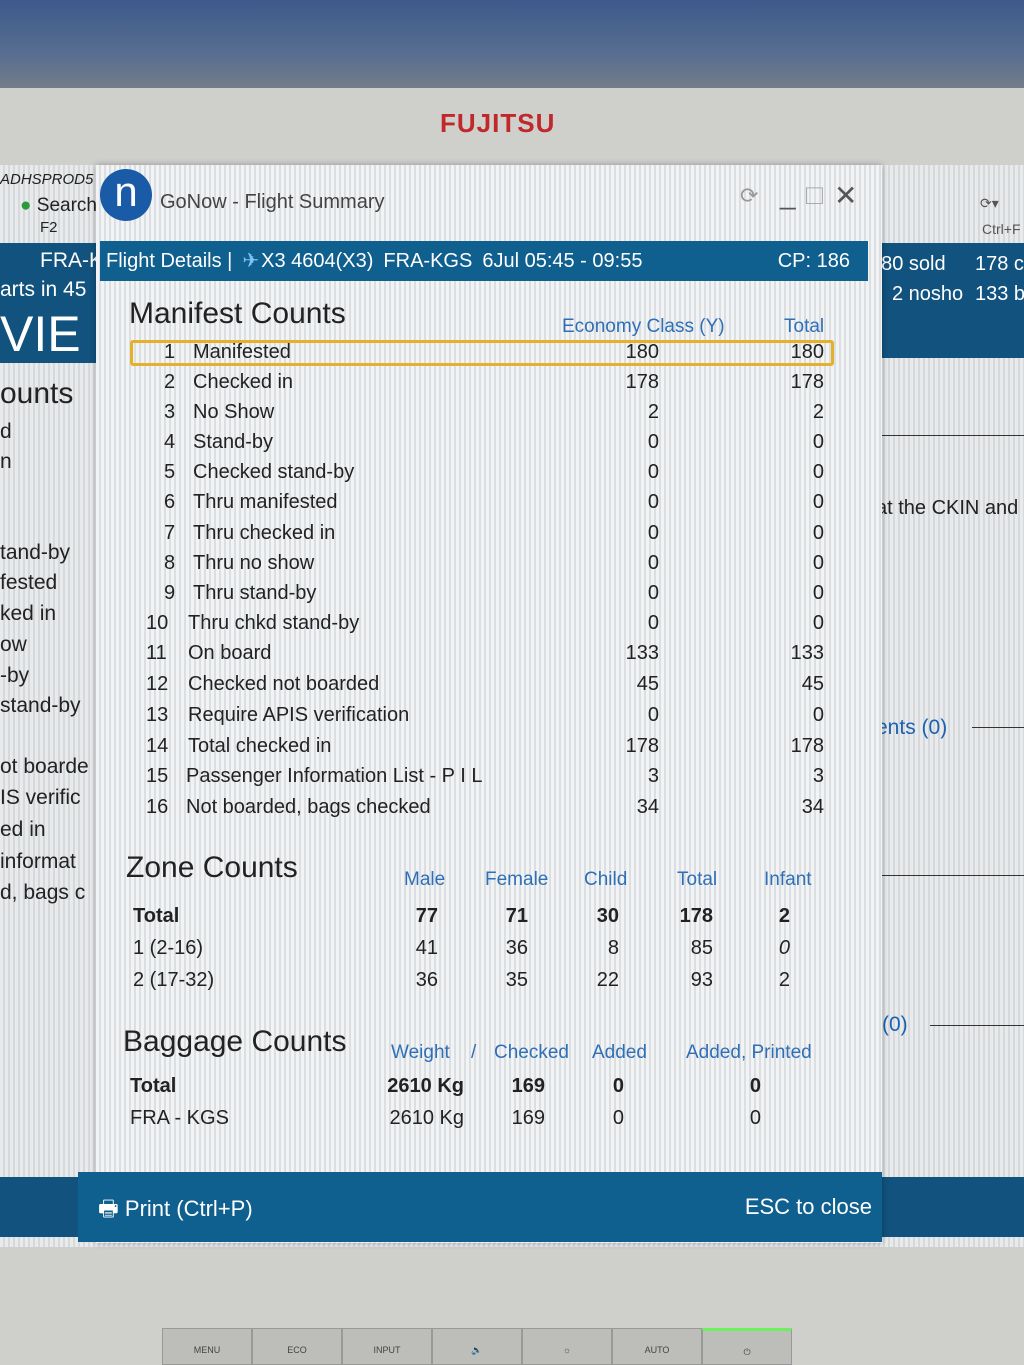 Image resolution: width=1024 pixels, height=1365 pixels. What do you see at coordinates (37, 393) in the screenshot?
I see `bg-counts: ounts` at bounding box center [37, 393].